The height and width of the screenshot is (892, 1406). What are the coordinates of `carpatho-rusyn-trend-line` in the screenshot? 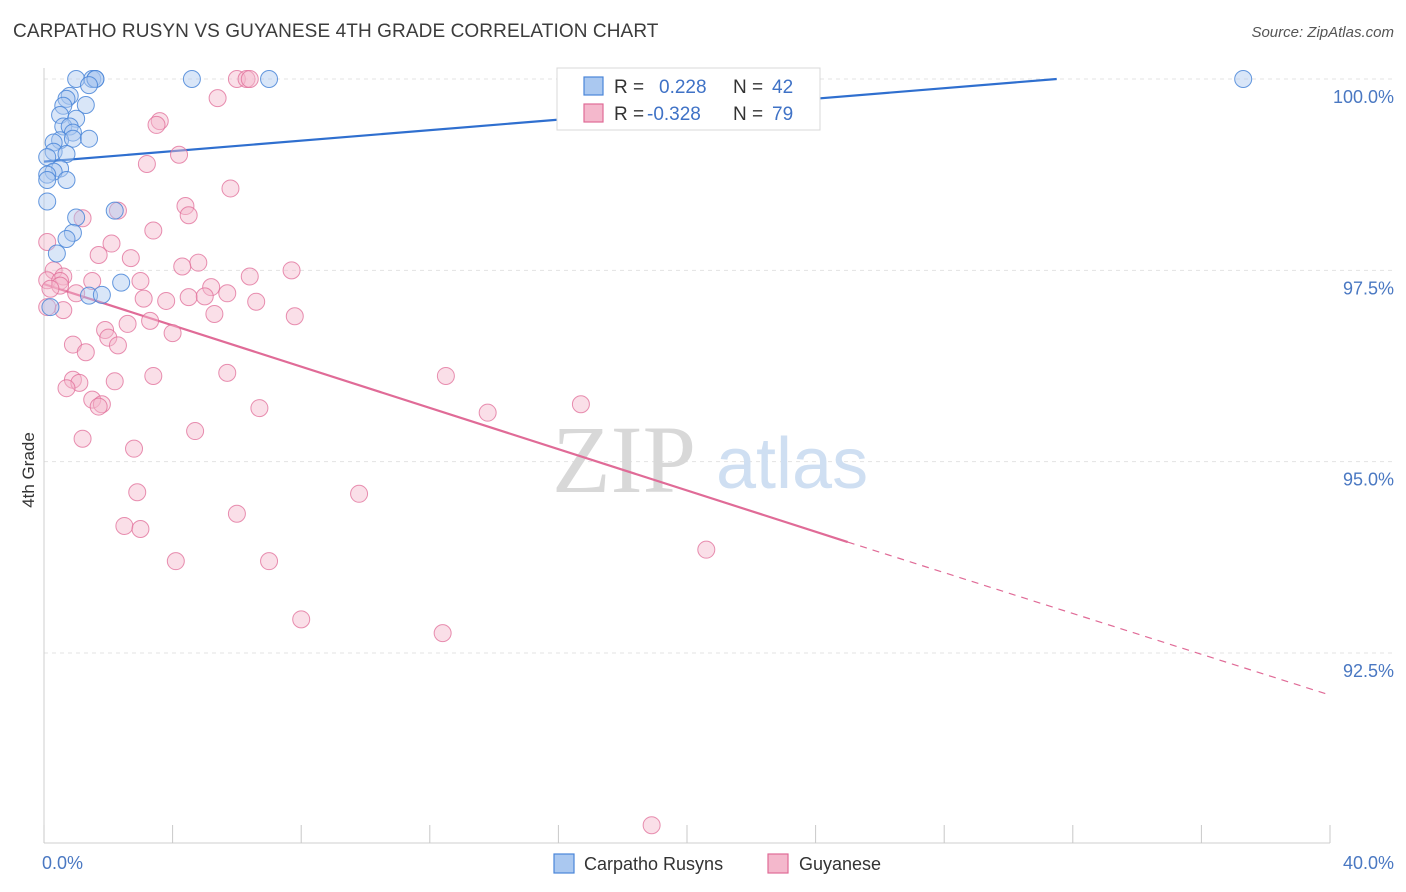 It's located at (550, 120).